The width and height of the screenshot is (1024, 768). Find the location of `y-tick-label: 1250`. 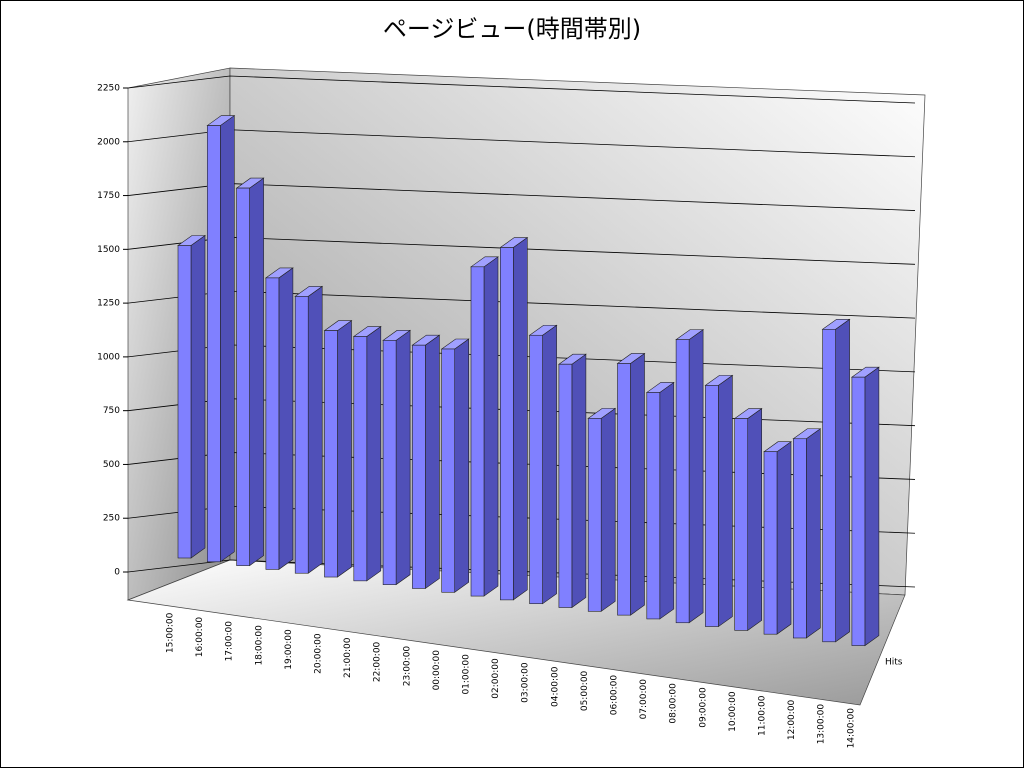

y-tick-label: 1250 is located at coordinates (108, 304).